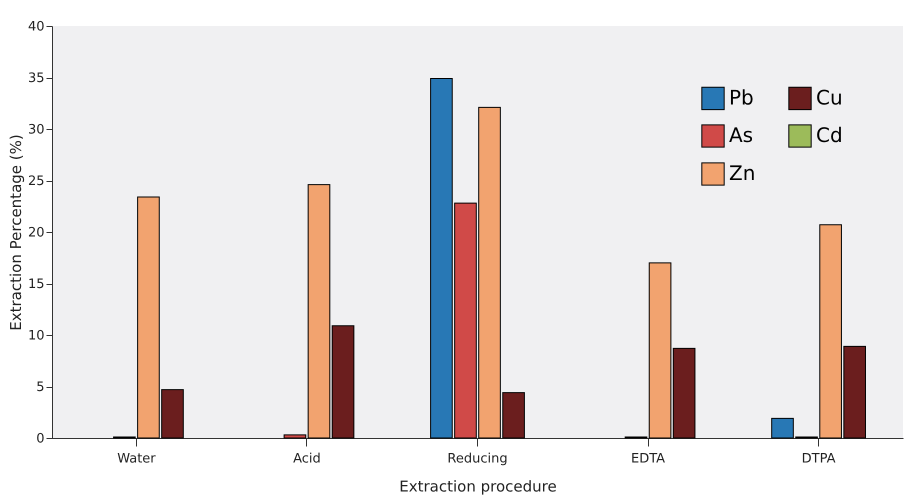  I want to click on y-axis-title: Extraction Percentage (%), so click(15, 232).